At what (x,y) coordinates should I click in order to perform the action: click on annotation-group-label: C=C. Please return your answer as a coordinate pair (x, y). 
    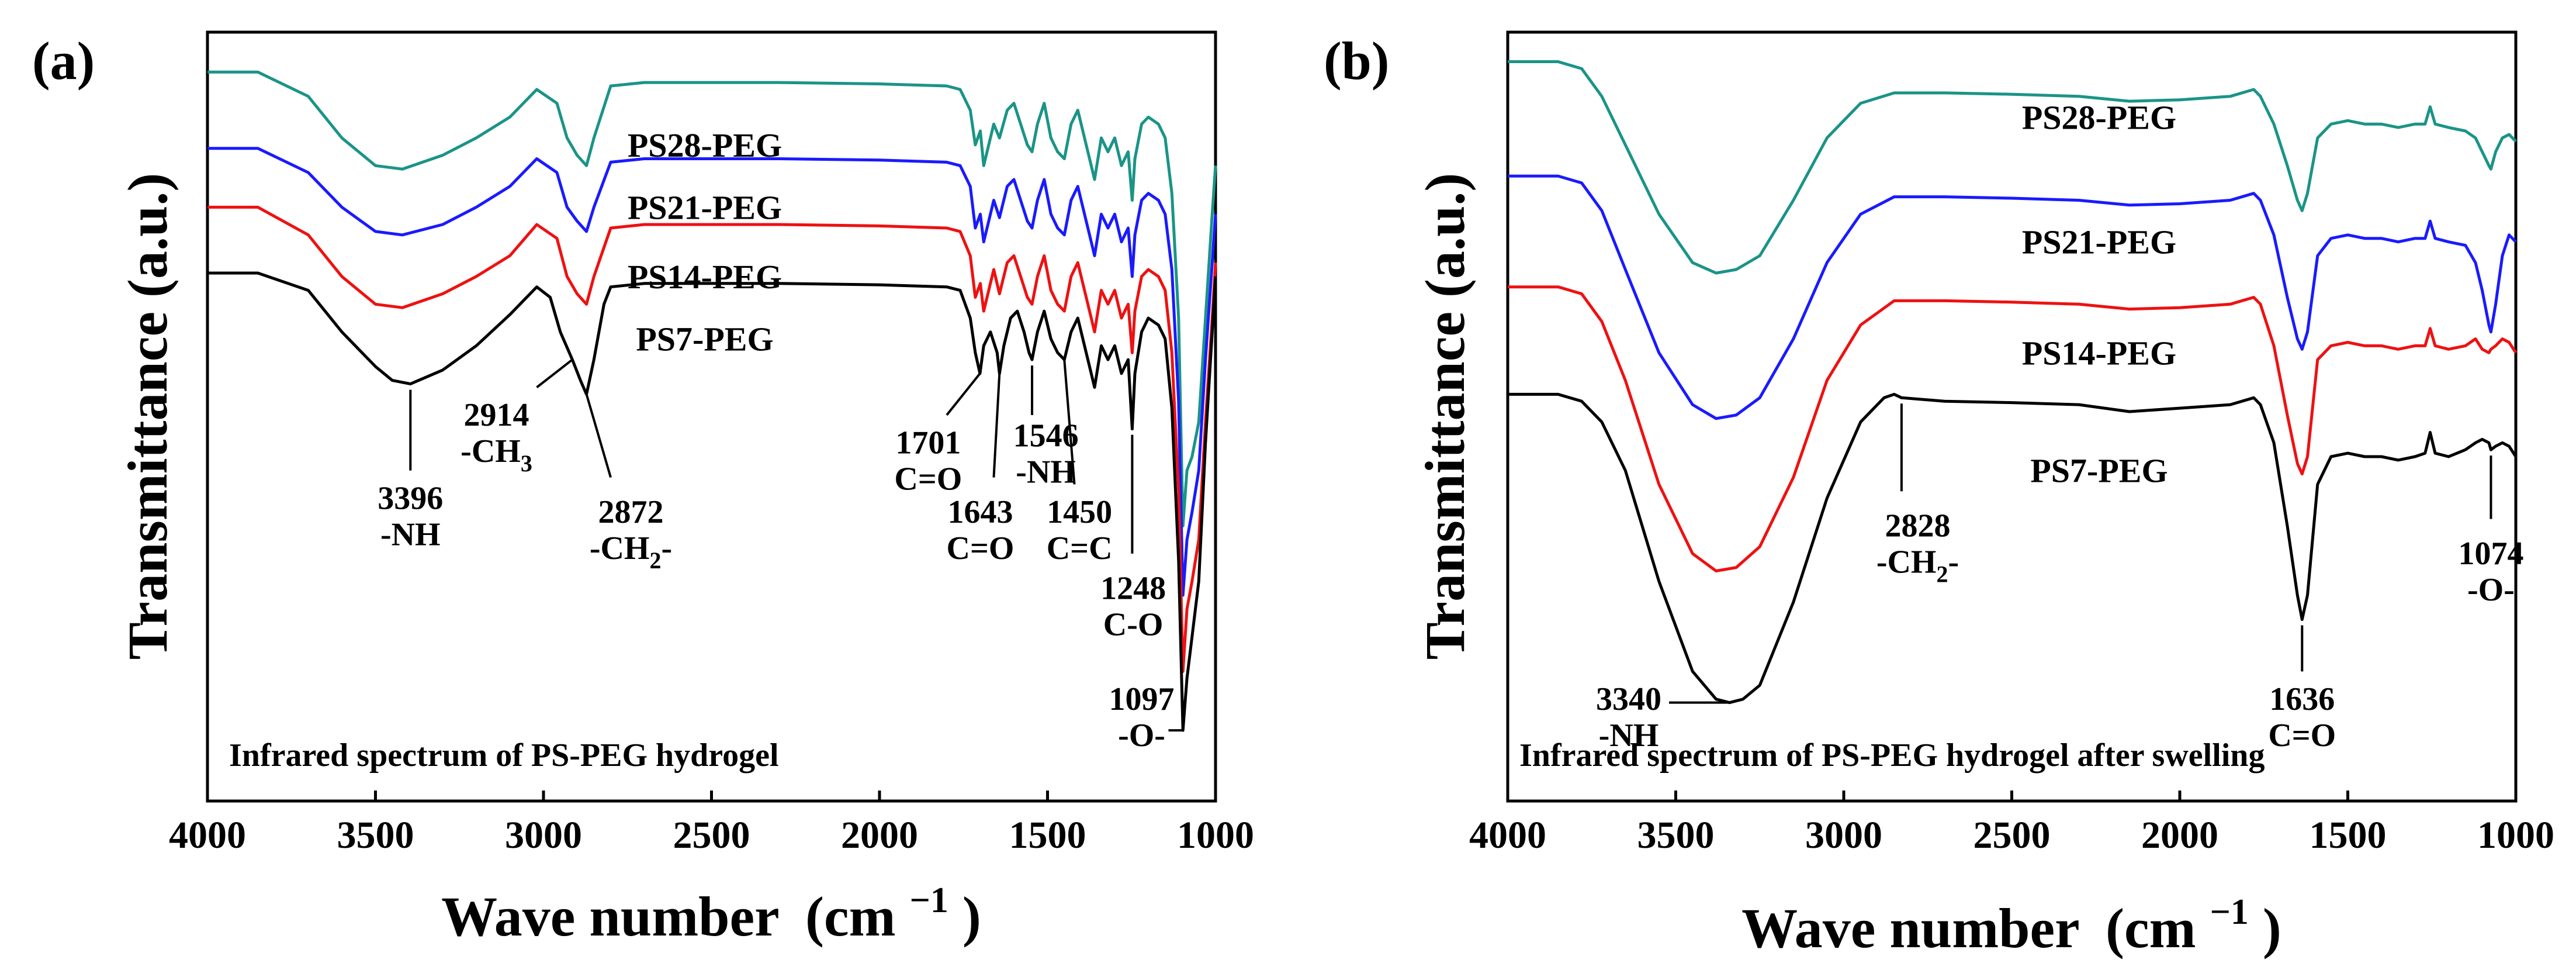
    Looking at the image, I should click on (1080, 548).